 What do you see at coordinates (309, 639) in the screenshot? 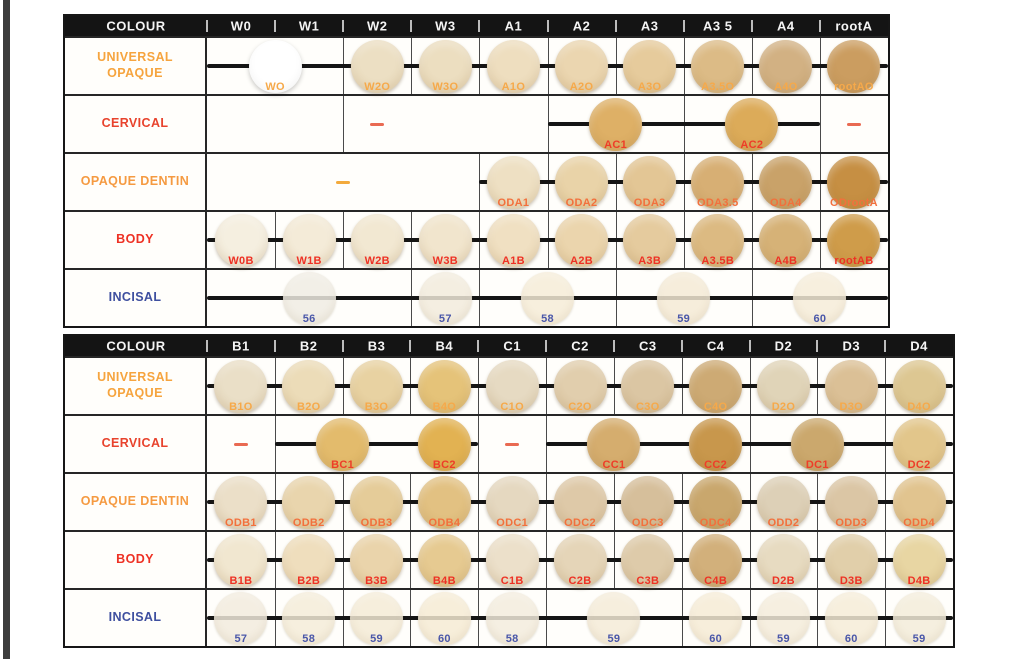
I see `swatch-label: 58` at bounding box center [309, 639].